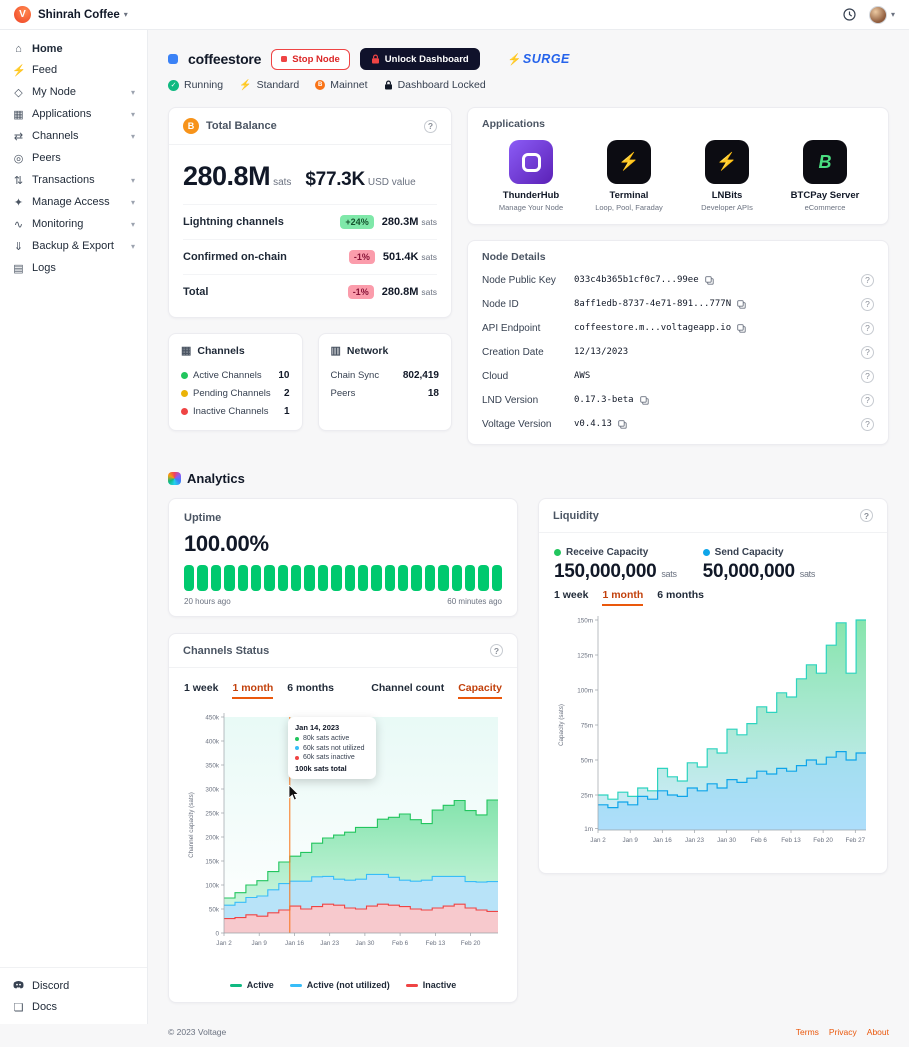 This screenshot has height=1047, width=909. What do you see at coordinates (63, 180) in the screenshot?
I see `sidebar-item-label: Transactions` at bounding box center [63, 180].